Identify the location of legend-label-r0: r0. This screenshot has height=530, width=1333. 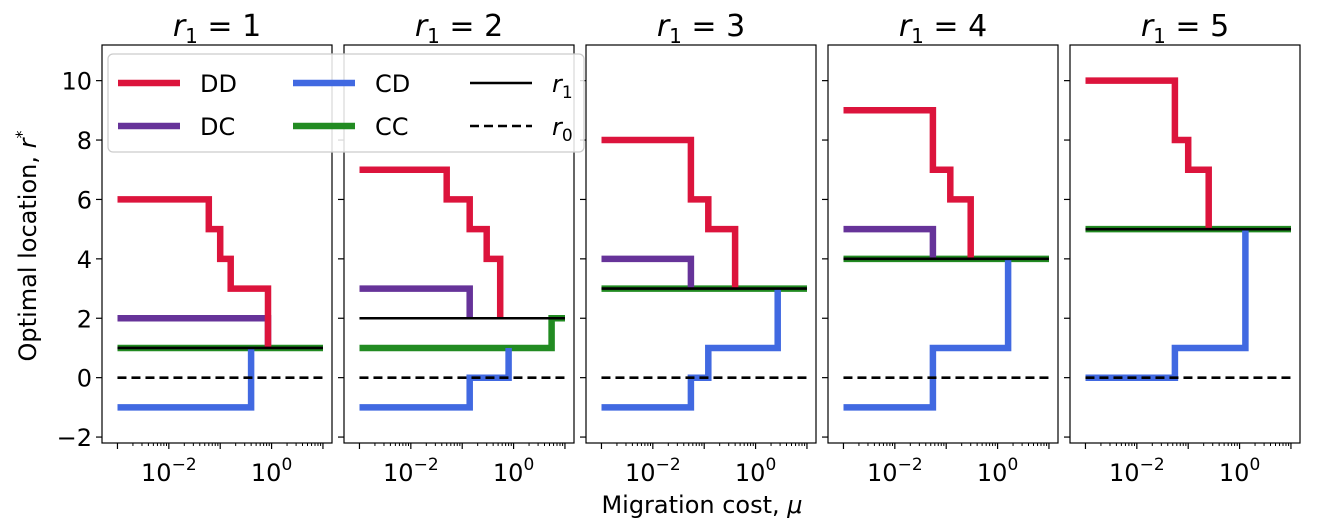
(562, 129).